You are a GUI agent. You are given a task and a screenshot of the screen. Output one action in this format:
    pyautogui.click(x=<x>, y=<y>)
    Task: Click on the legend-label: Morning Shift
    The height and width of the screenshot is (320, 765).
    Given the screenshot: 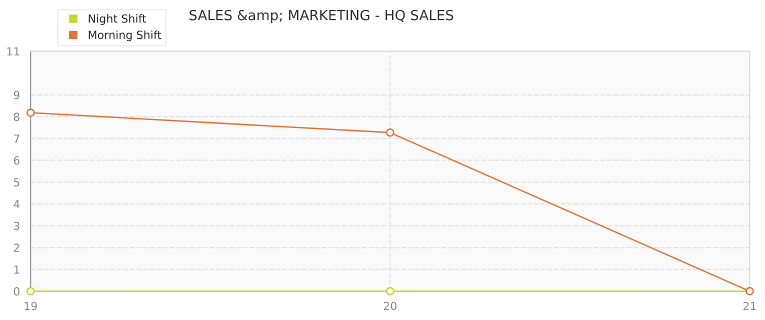 What is the action you would take?
    pyautogui.click(x=125, y=36)
    